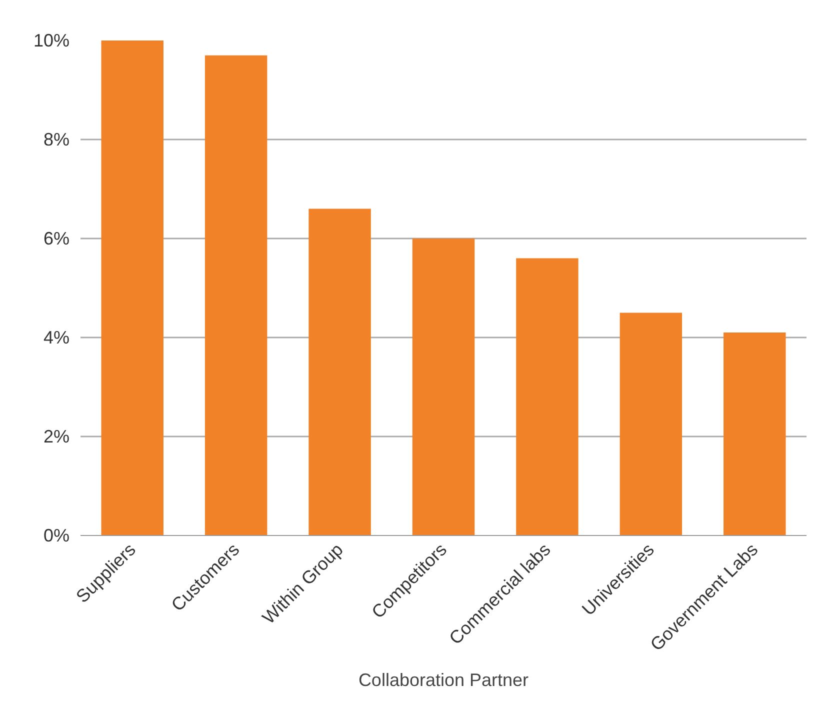  Describe the element at coordinates (56, 536) in the screenshot. I see `y-tick-label: 0%` at that location.